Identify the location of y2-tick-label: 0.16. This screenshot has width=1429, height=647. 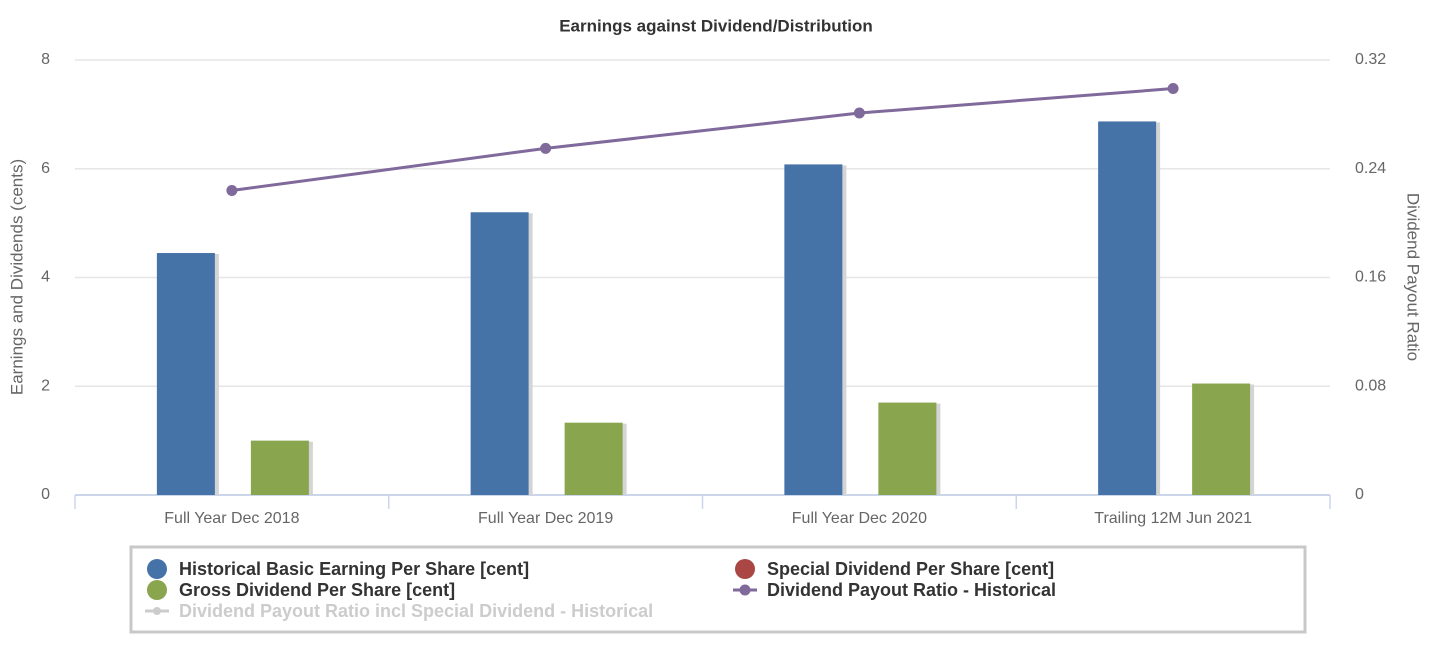
(1370, 277).